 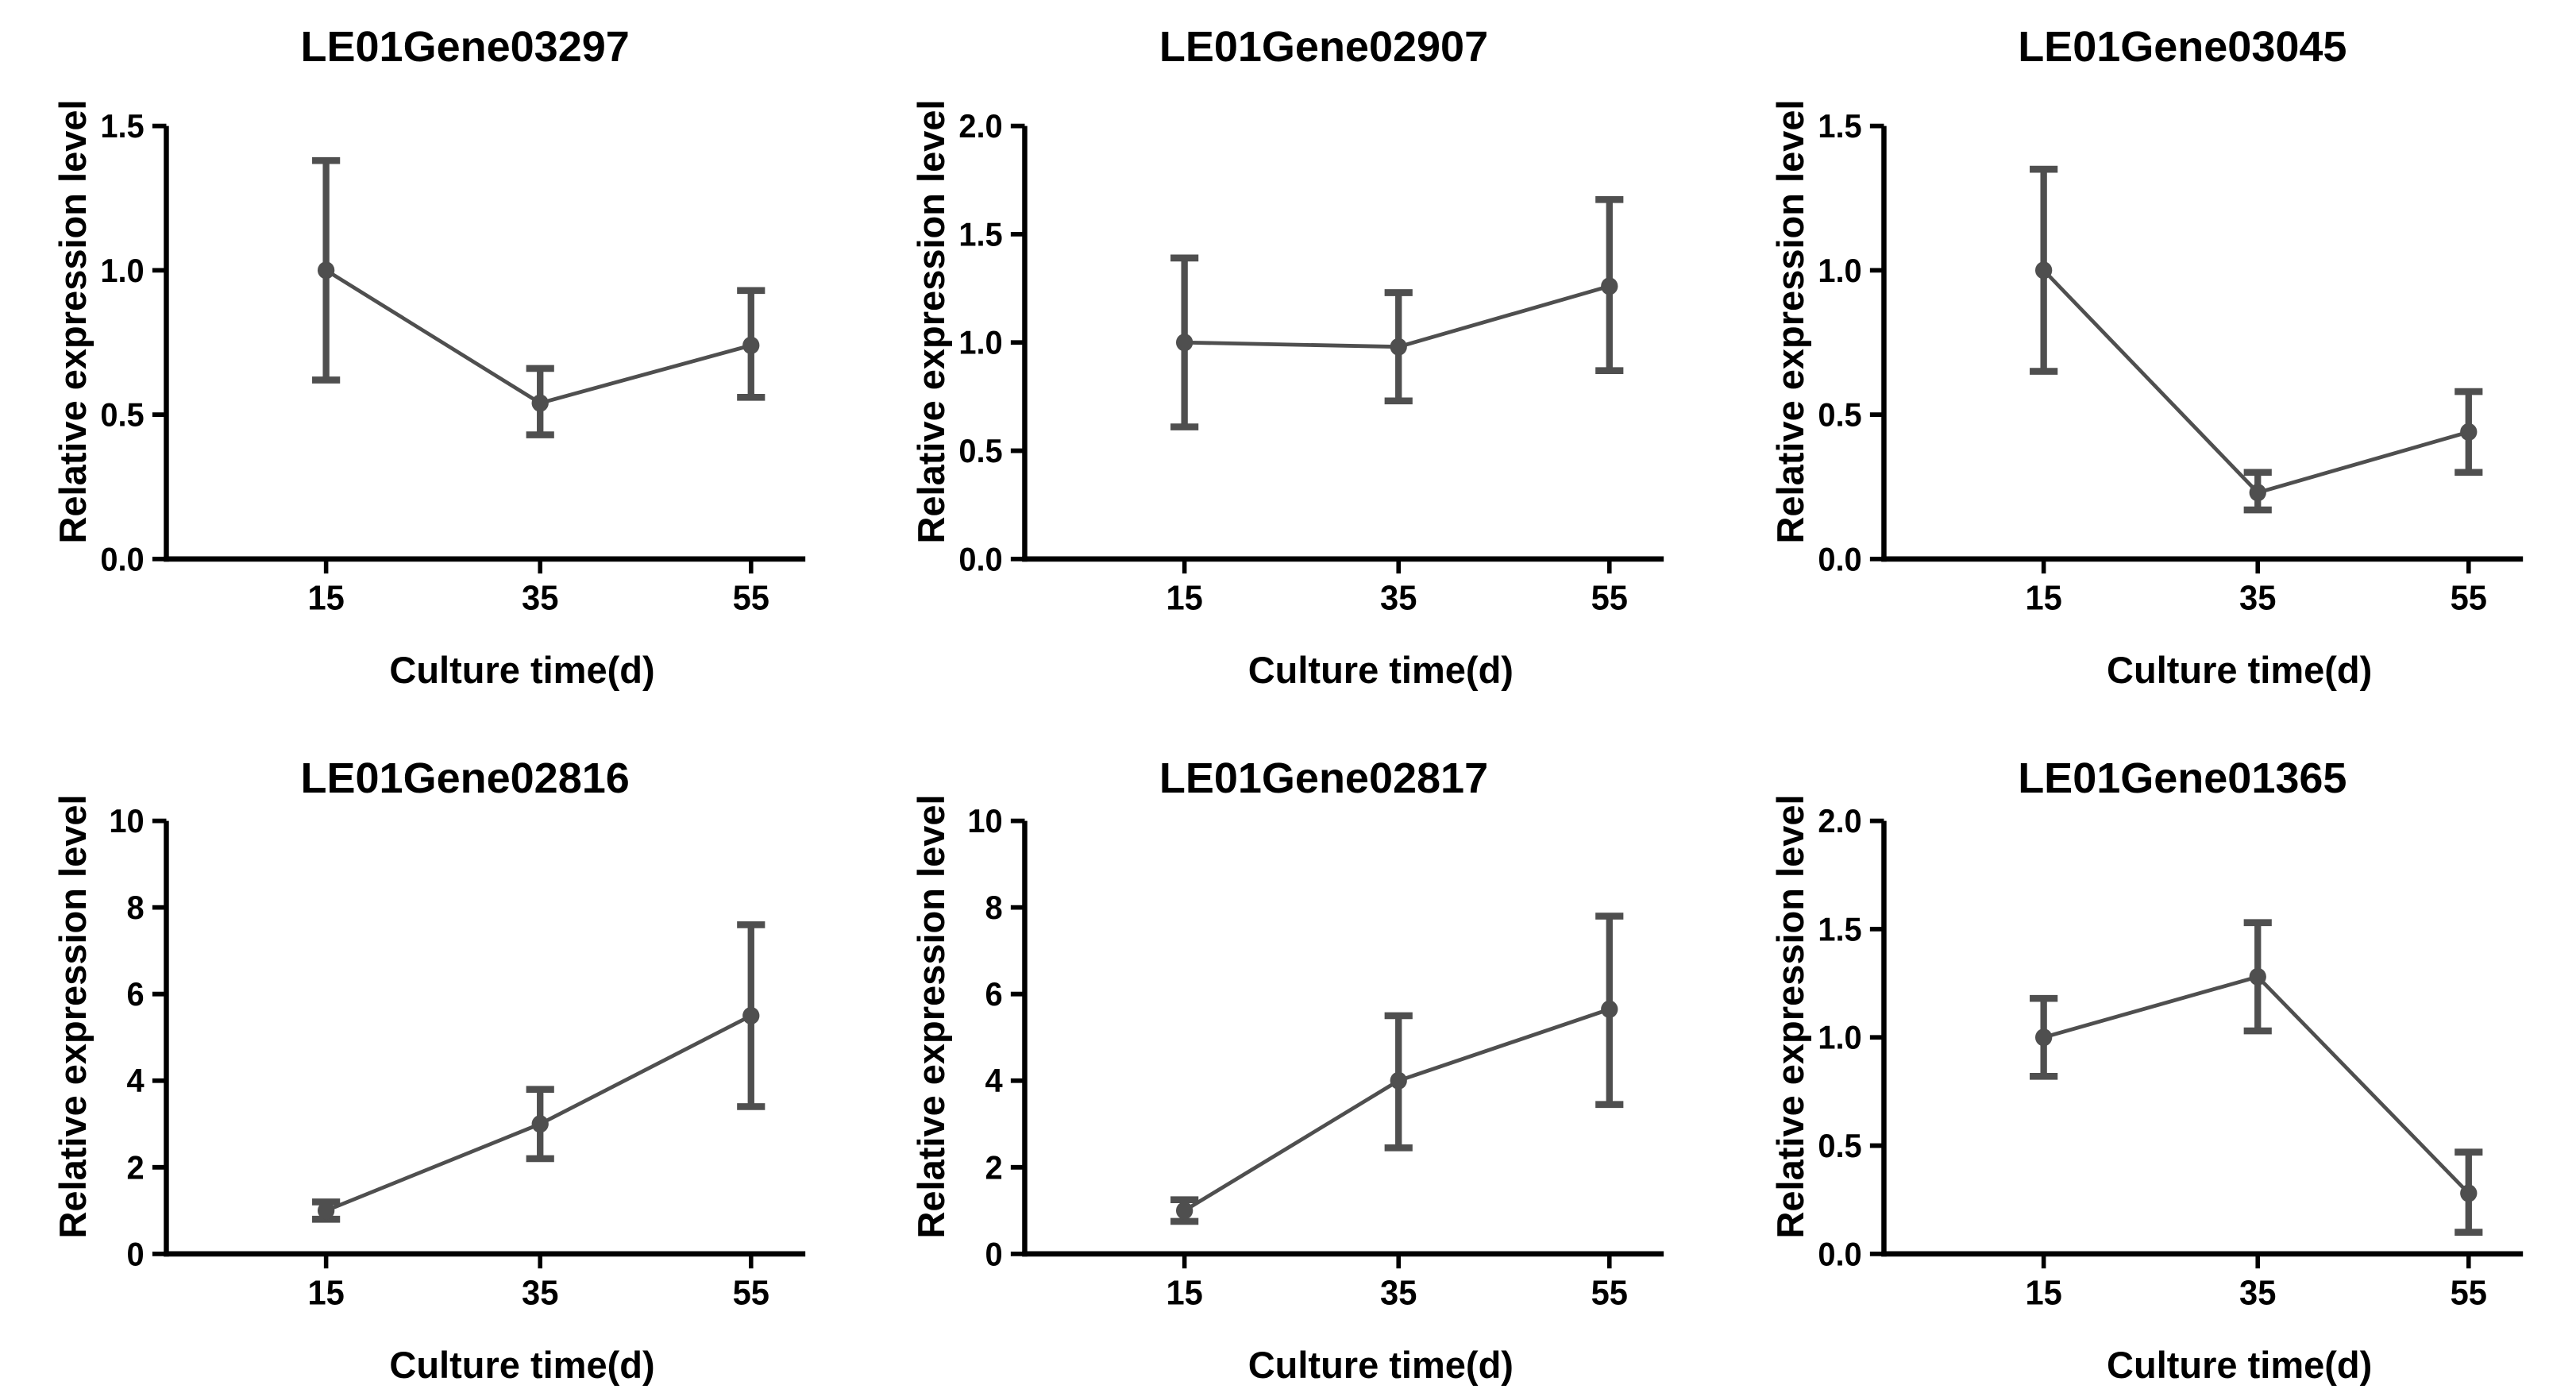 What do you see at coordinates (465, 47) in the screenshot?
I see `chart-title: LE01Gene03297` at bounding box center [465, 47].